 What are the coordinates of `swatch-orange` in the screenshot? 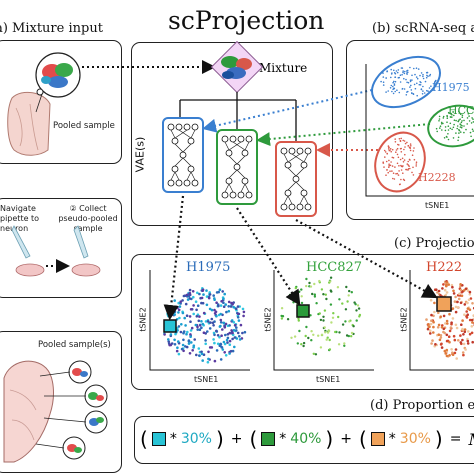 It's located at (377, 439).